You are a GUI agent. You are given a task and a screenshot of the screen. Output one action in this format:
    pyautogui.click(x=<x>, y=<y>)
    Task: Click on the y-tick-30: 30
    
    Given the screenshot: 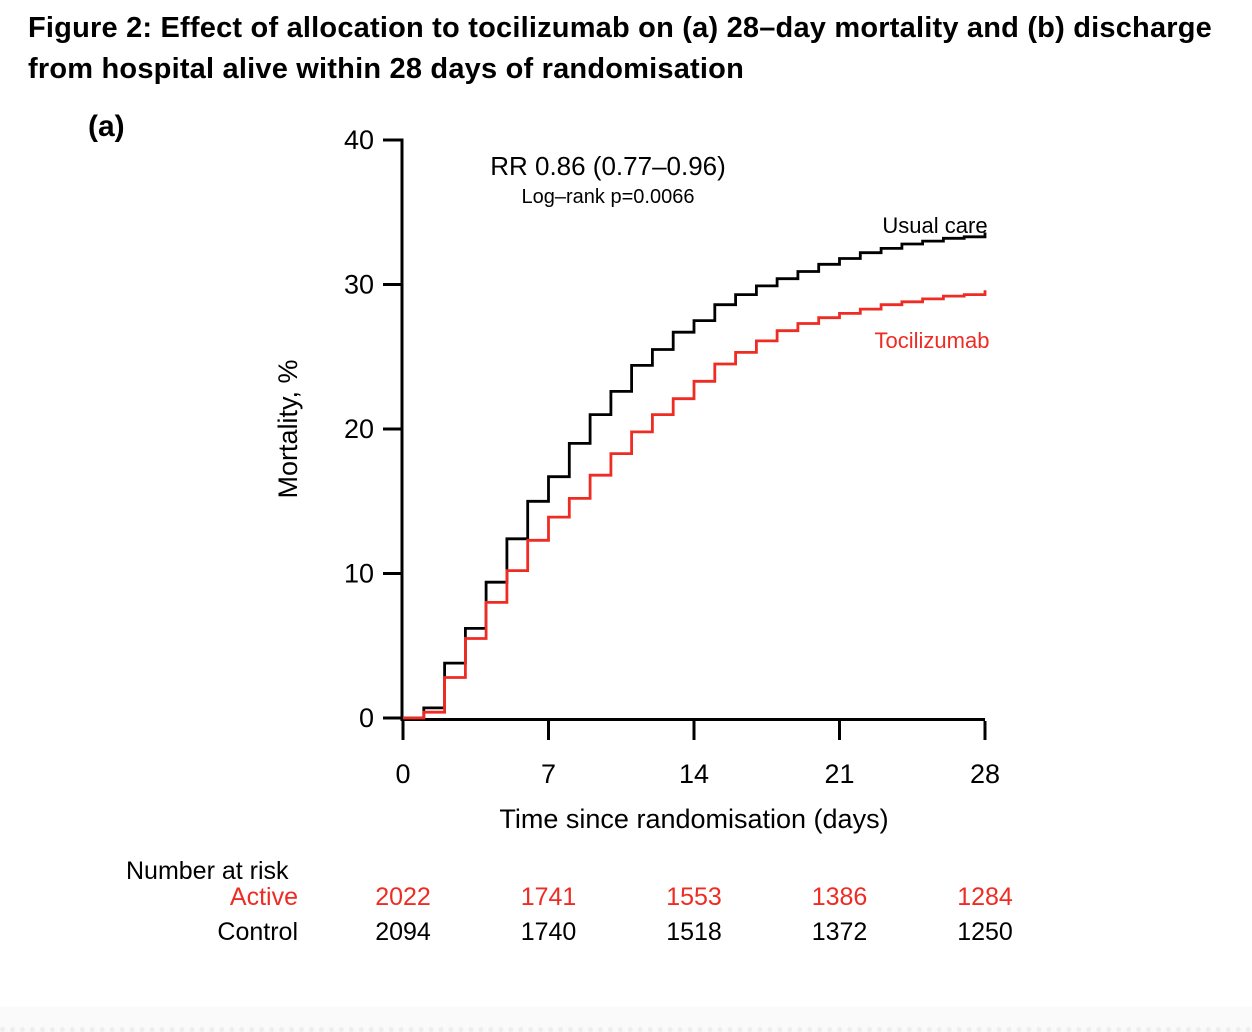 What is the action you would take?
    pyautogui.click(x=359, y=285)
    